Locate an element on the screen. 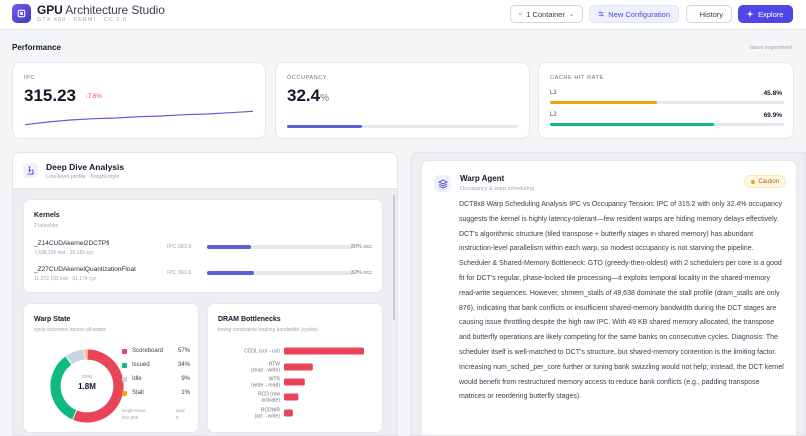 This screenshot has width=806, height=436. app-title: GPU Architecture Studio is located at coordinates (101, 10).